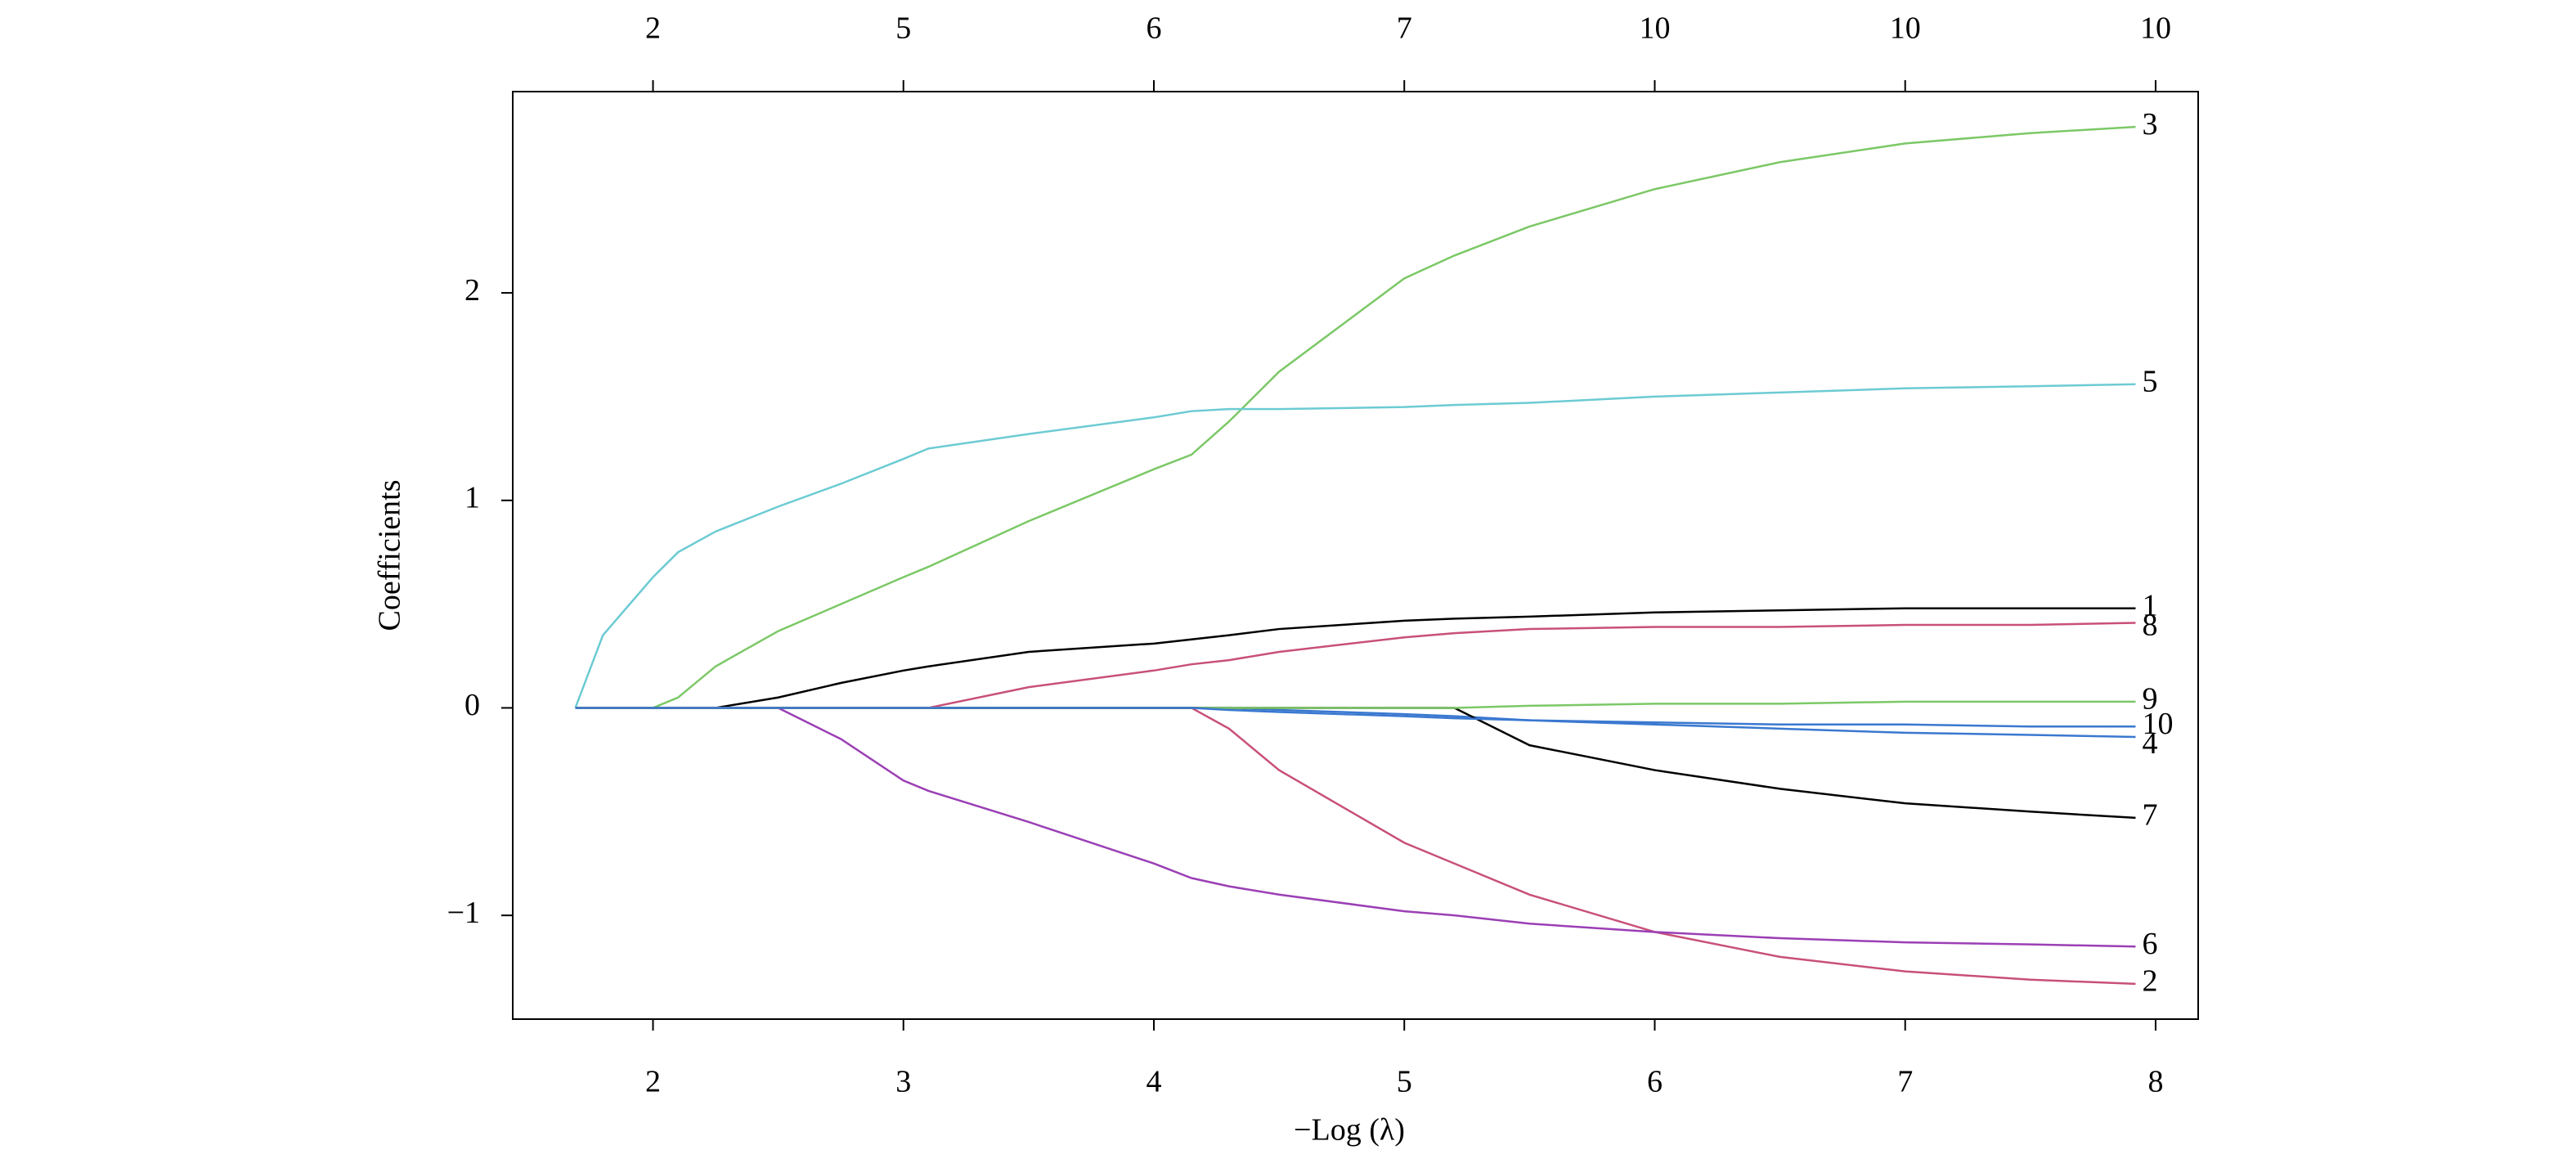 The width and height of the screenshot is (2576, 1159). What do you see at coordinates (653, 1082) in the screenshot?
I see `x-tick-label: 2` at bounding box center [653, 1082].